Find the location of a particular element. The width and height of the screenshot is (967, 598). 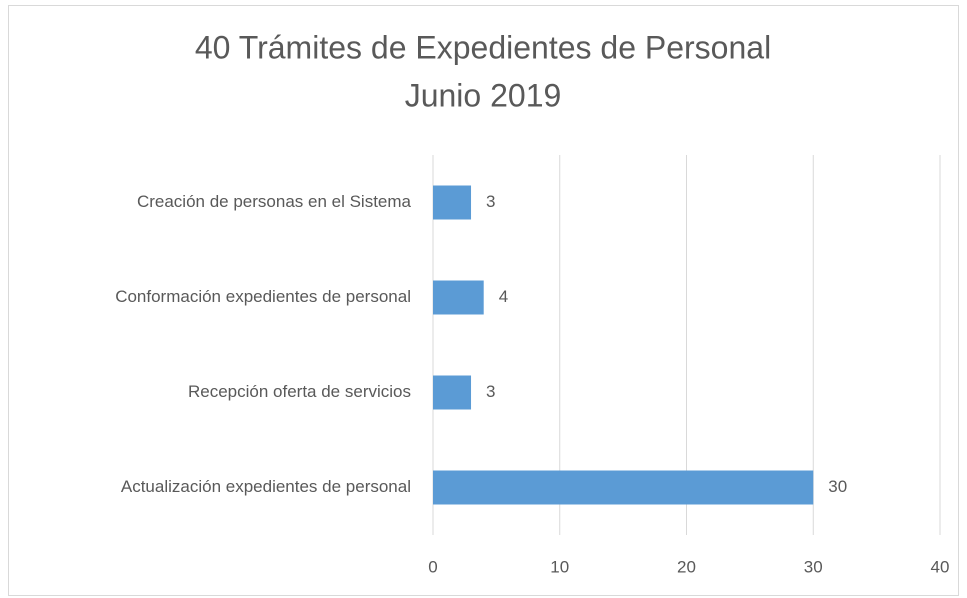

x-tick-label: 10 is located at coordinates (559, 566).